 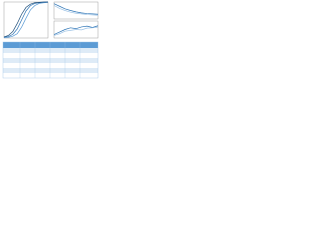 I want to click on table-border, so click(x=50, y=60).